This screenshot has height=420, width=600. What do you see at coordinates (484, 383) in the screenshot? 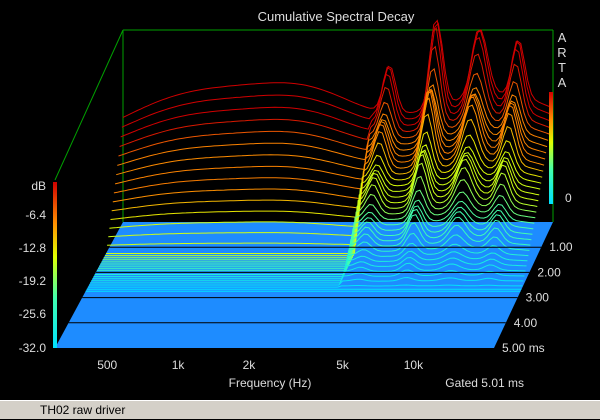
I see `gate-label: Gated 5.01 ms` at bounding box center [484, 383].